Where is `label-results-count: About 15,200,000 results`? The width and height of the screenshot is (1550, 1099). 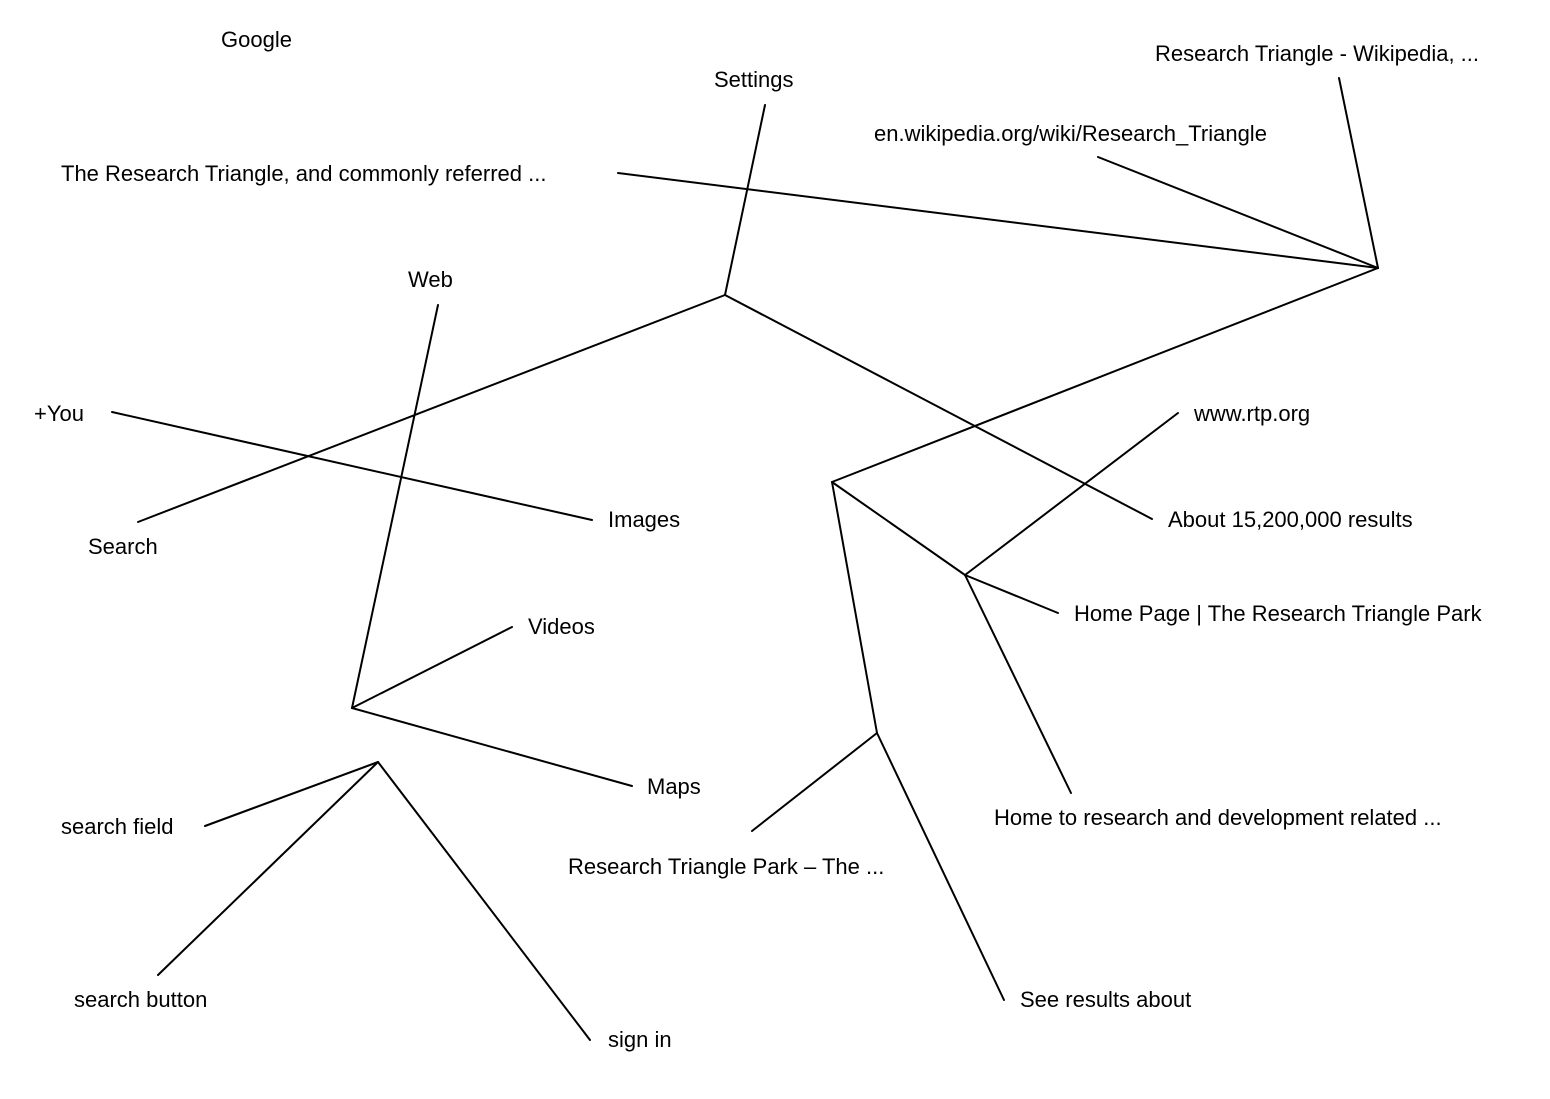 label-results-count: About 15,200,000 results is located at coordinates (1290, 520).